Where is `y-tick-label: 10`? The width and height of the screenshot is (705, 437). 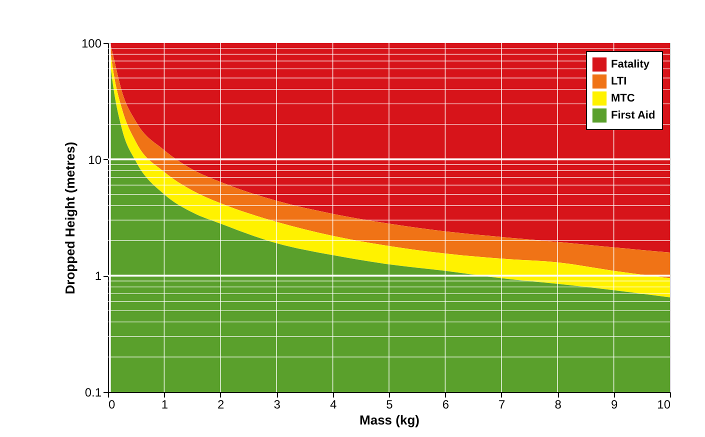 y-tick-label: 10 is located at coordinates (95, 159).